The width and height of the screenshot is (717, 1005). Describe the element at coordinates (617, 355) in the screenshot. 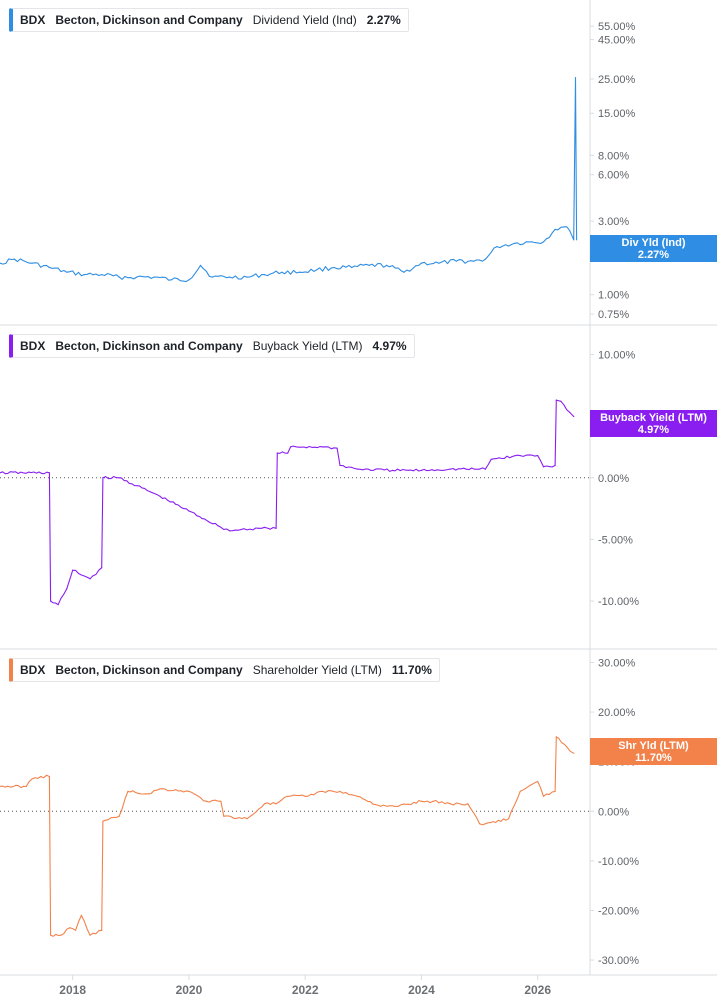

I see `y-tick-label: 10.00%` at that location.